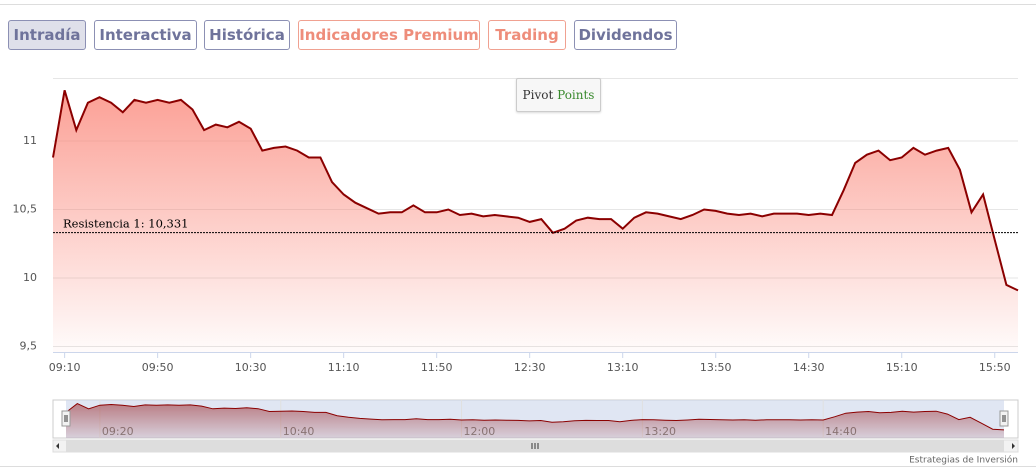 Image resolution: width=1036 pixels, height=475 pixels. I want to click on x-tick-label: 10:30, so click(251, 367).